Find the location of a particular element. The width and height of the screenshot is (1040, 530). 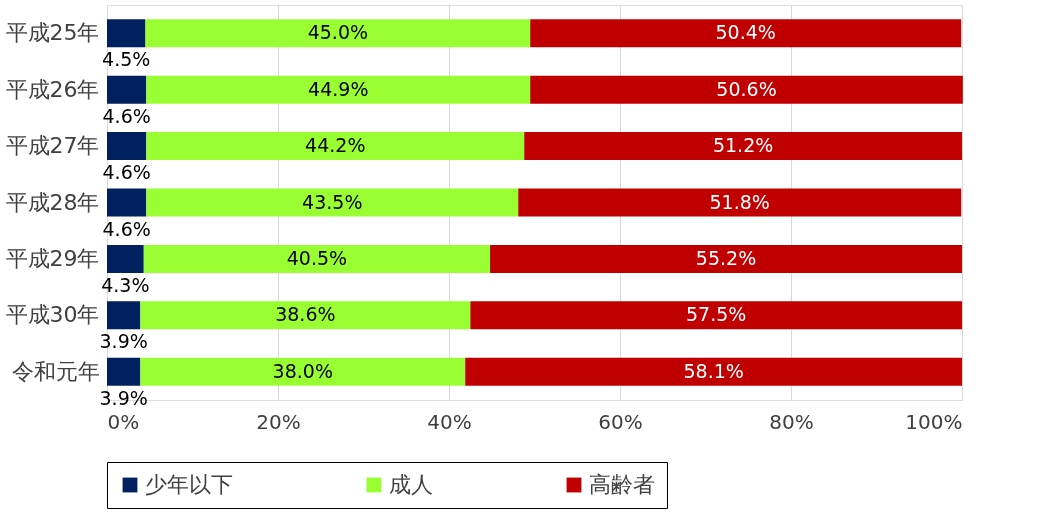

data-label: 51.2% is located at coordinates (743, 145).